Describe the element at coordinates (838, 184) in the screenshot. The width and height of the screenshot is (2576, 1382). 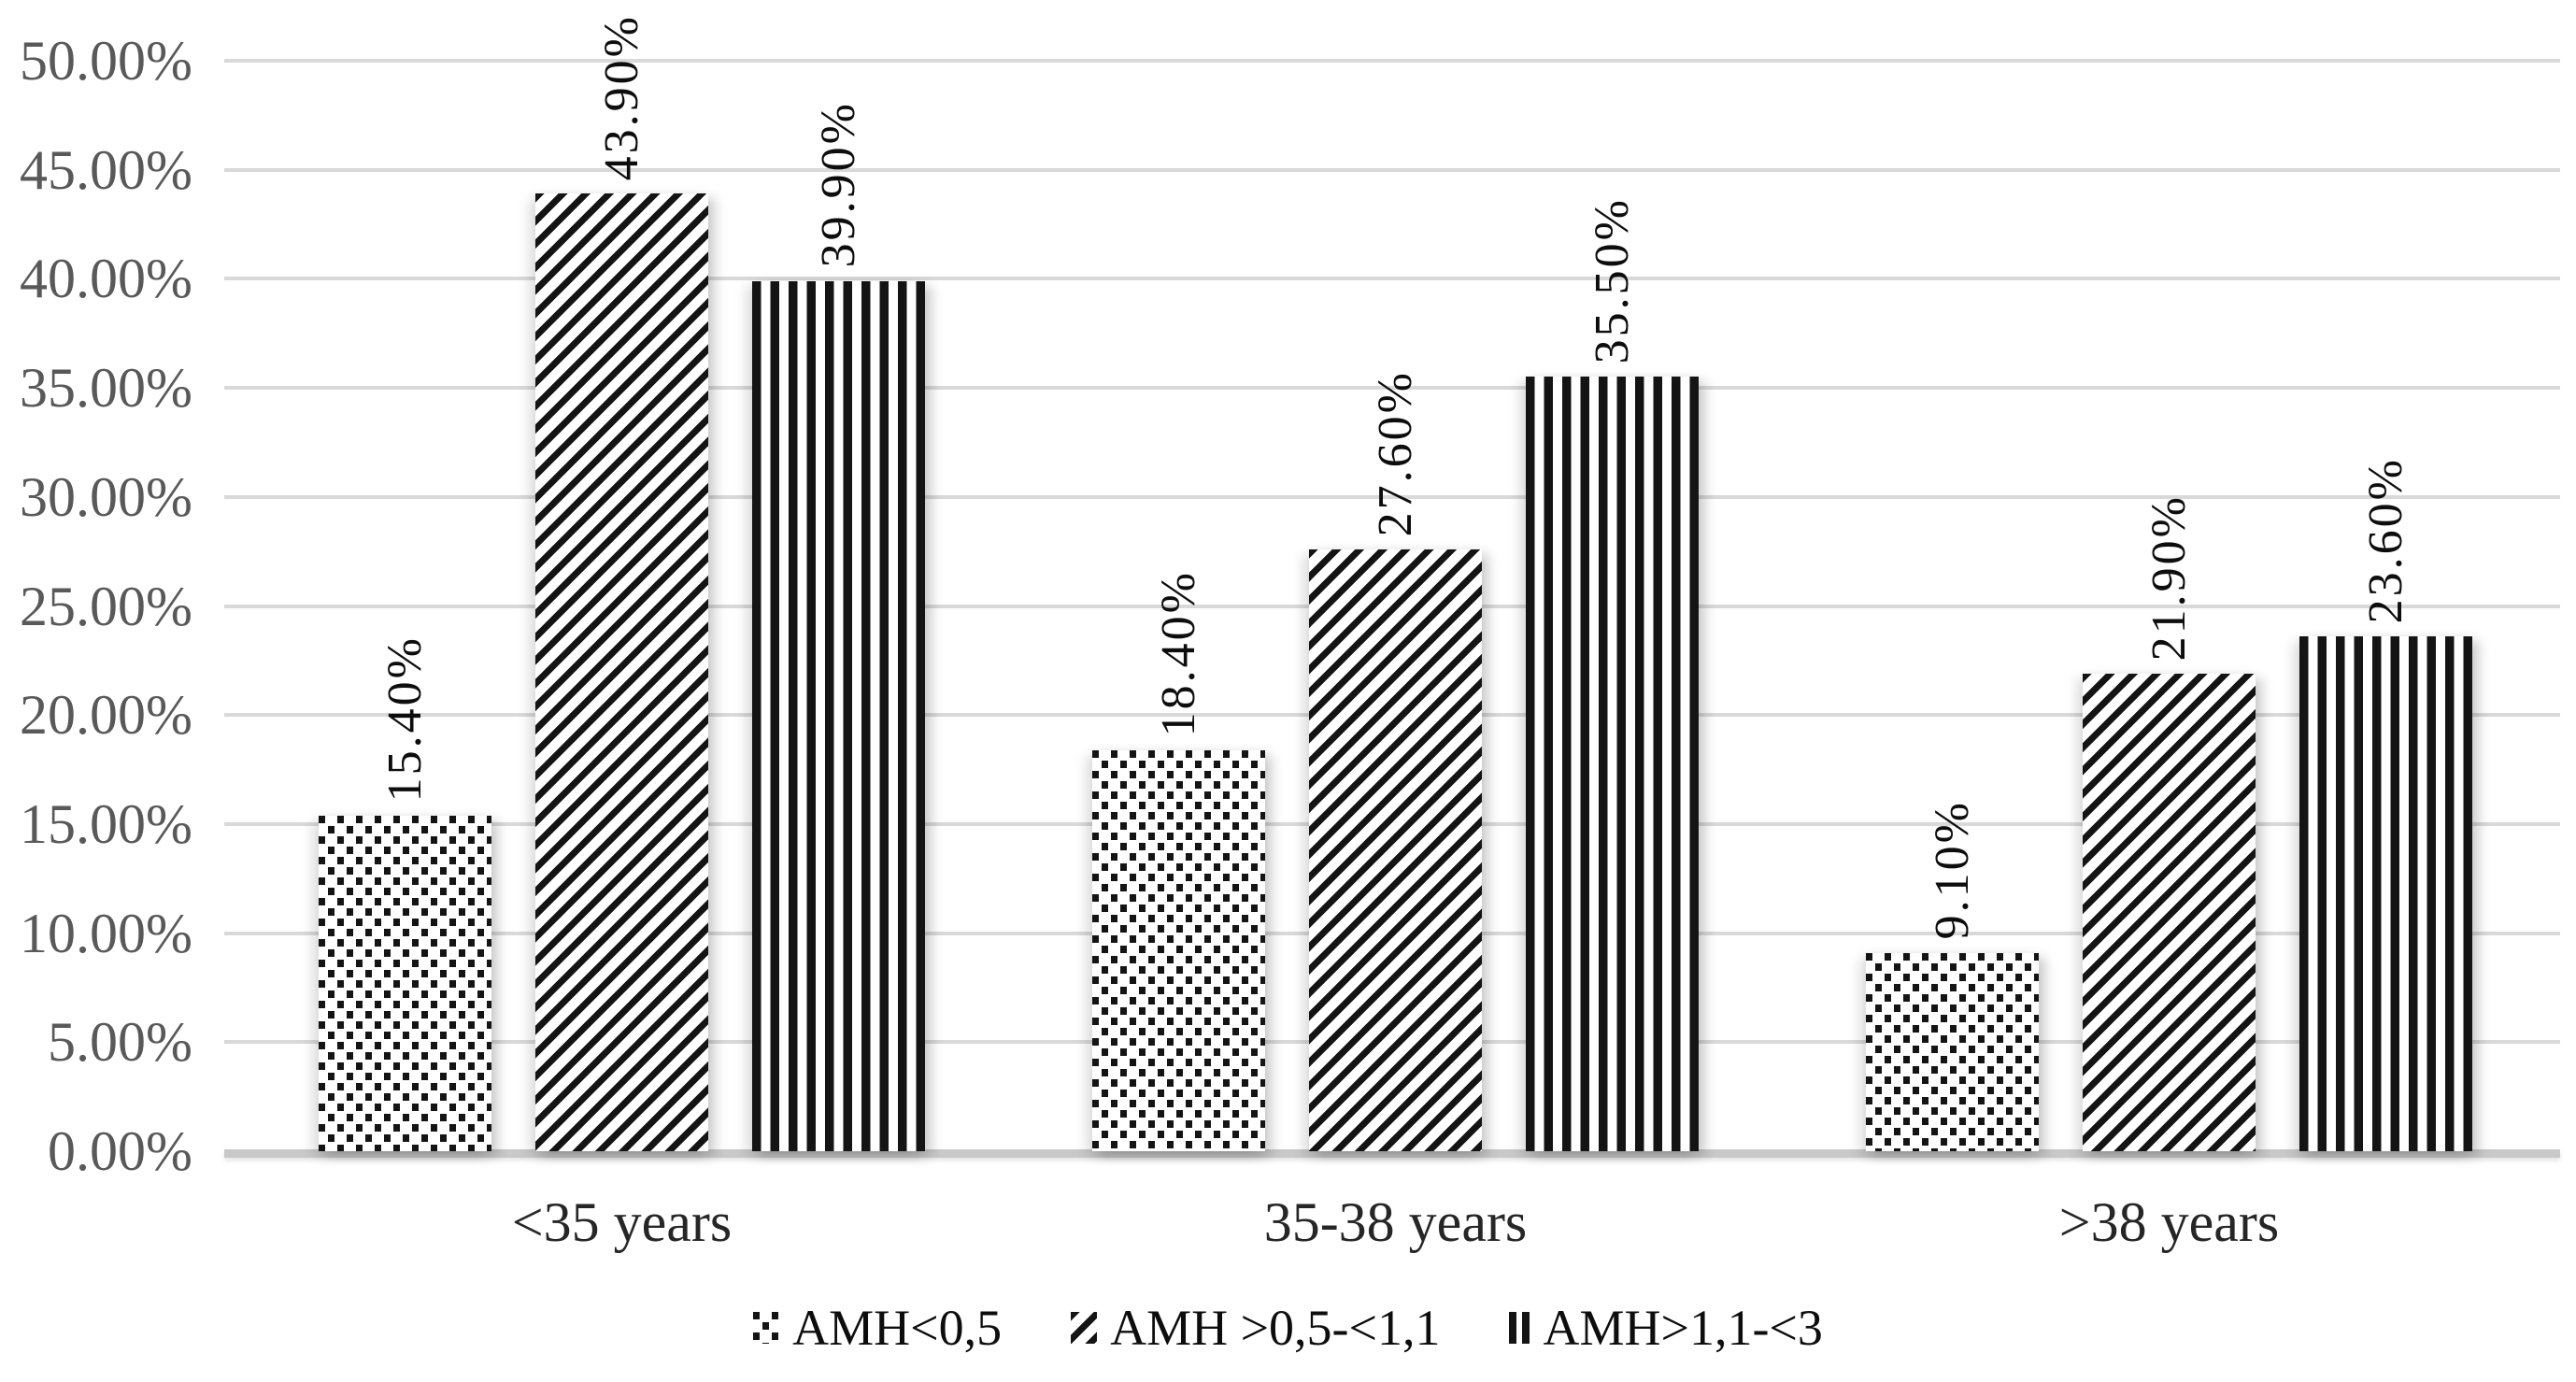
I see `data-label: 39.90%` at that location.